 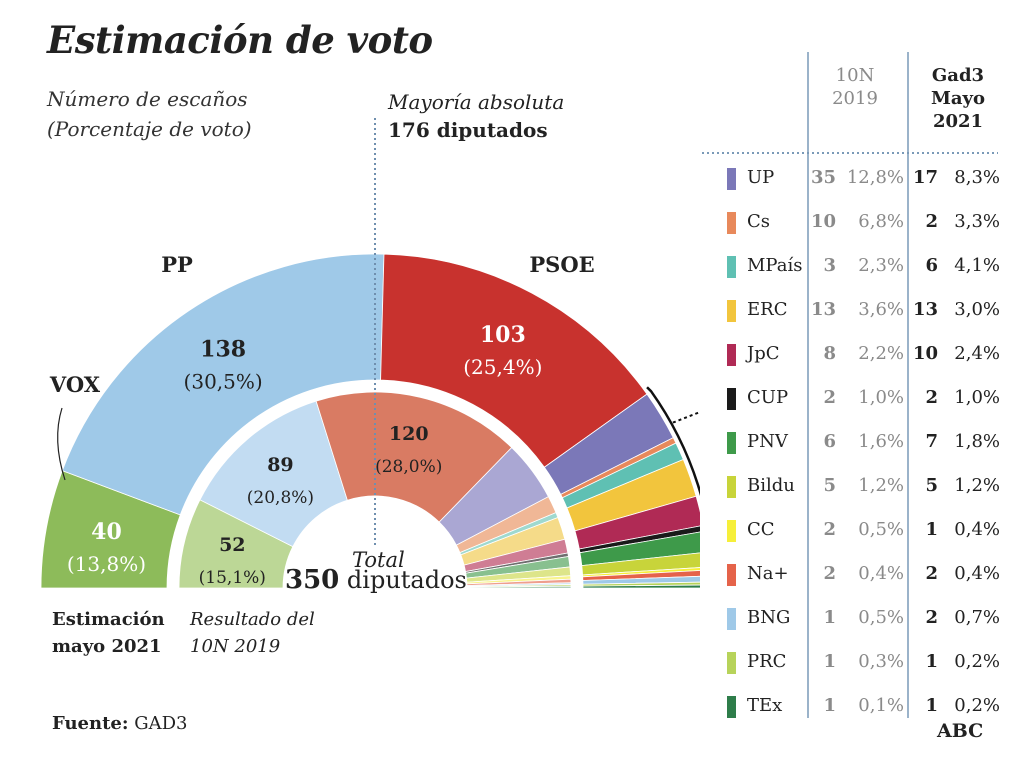 What do you see at coordinates (378, 560) in the screenshot?
I see `total-label: Total` at bounding box center [378, 560].